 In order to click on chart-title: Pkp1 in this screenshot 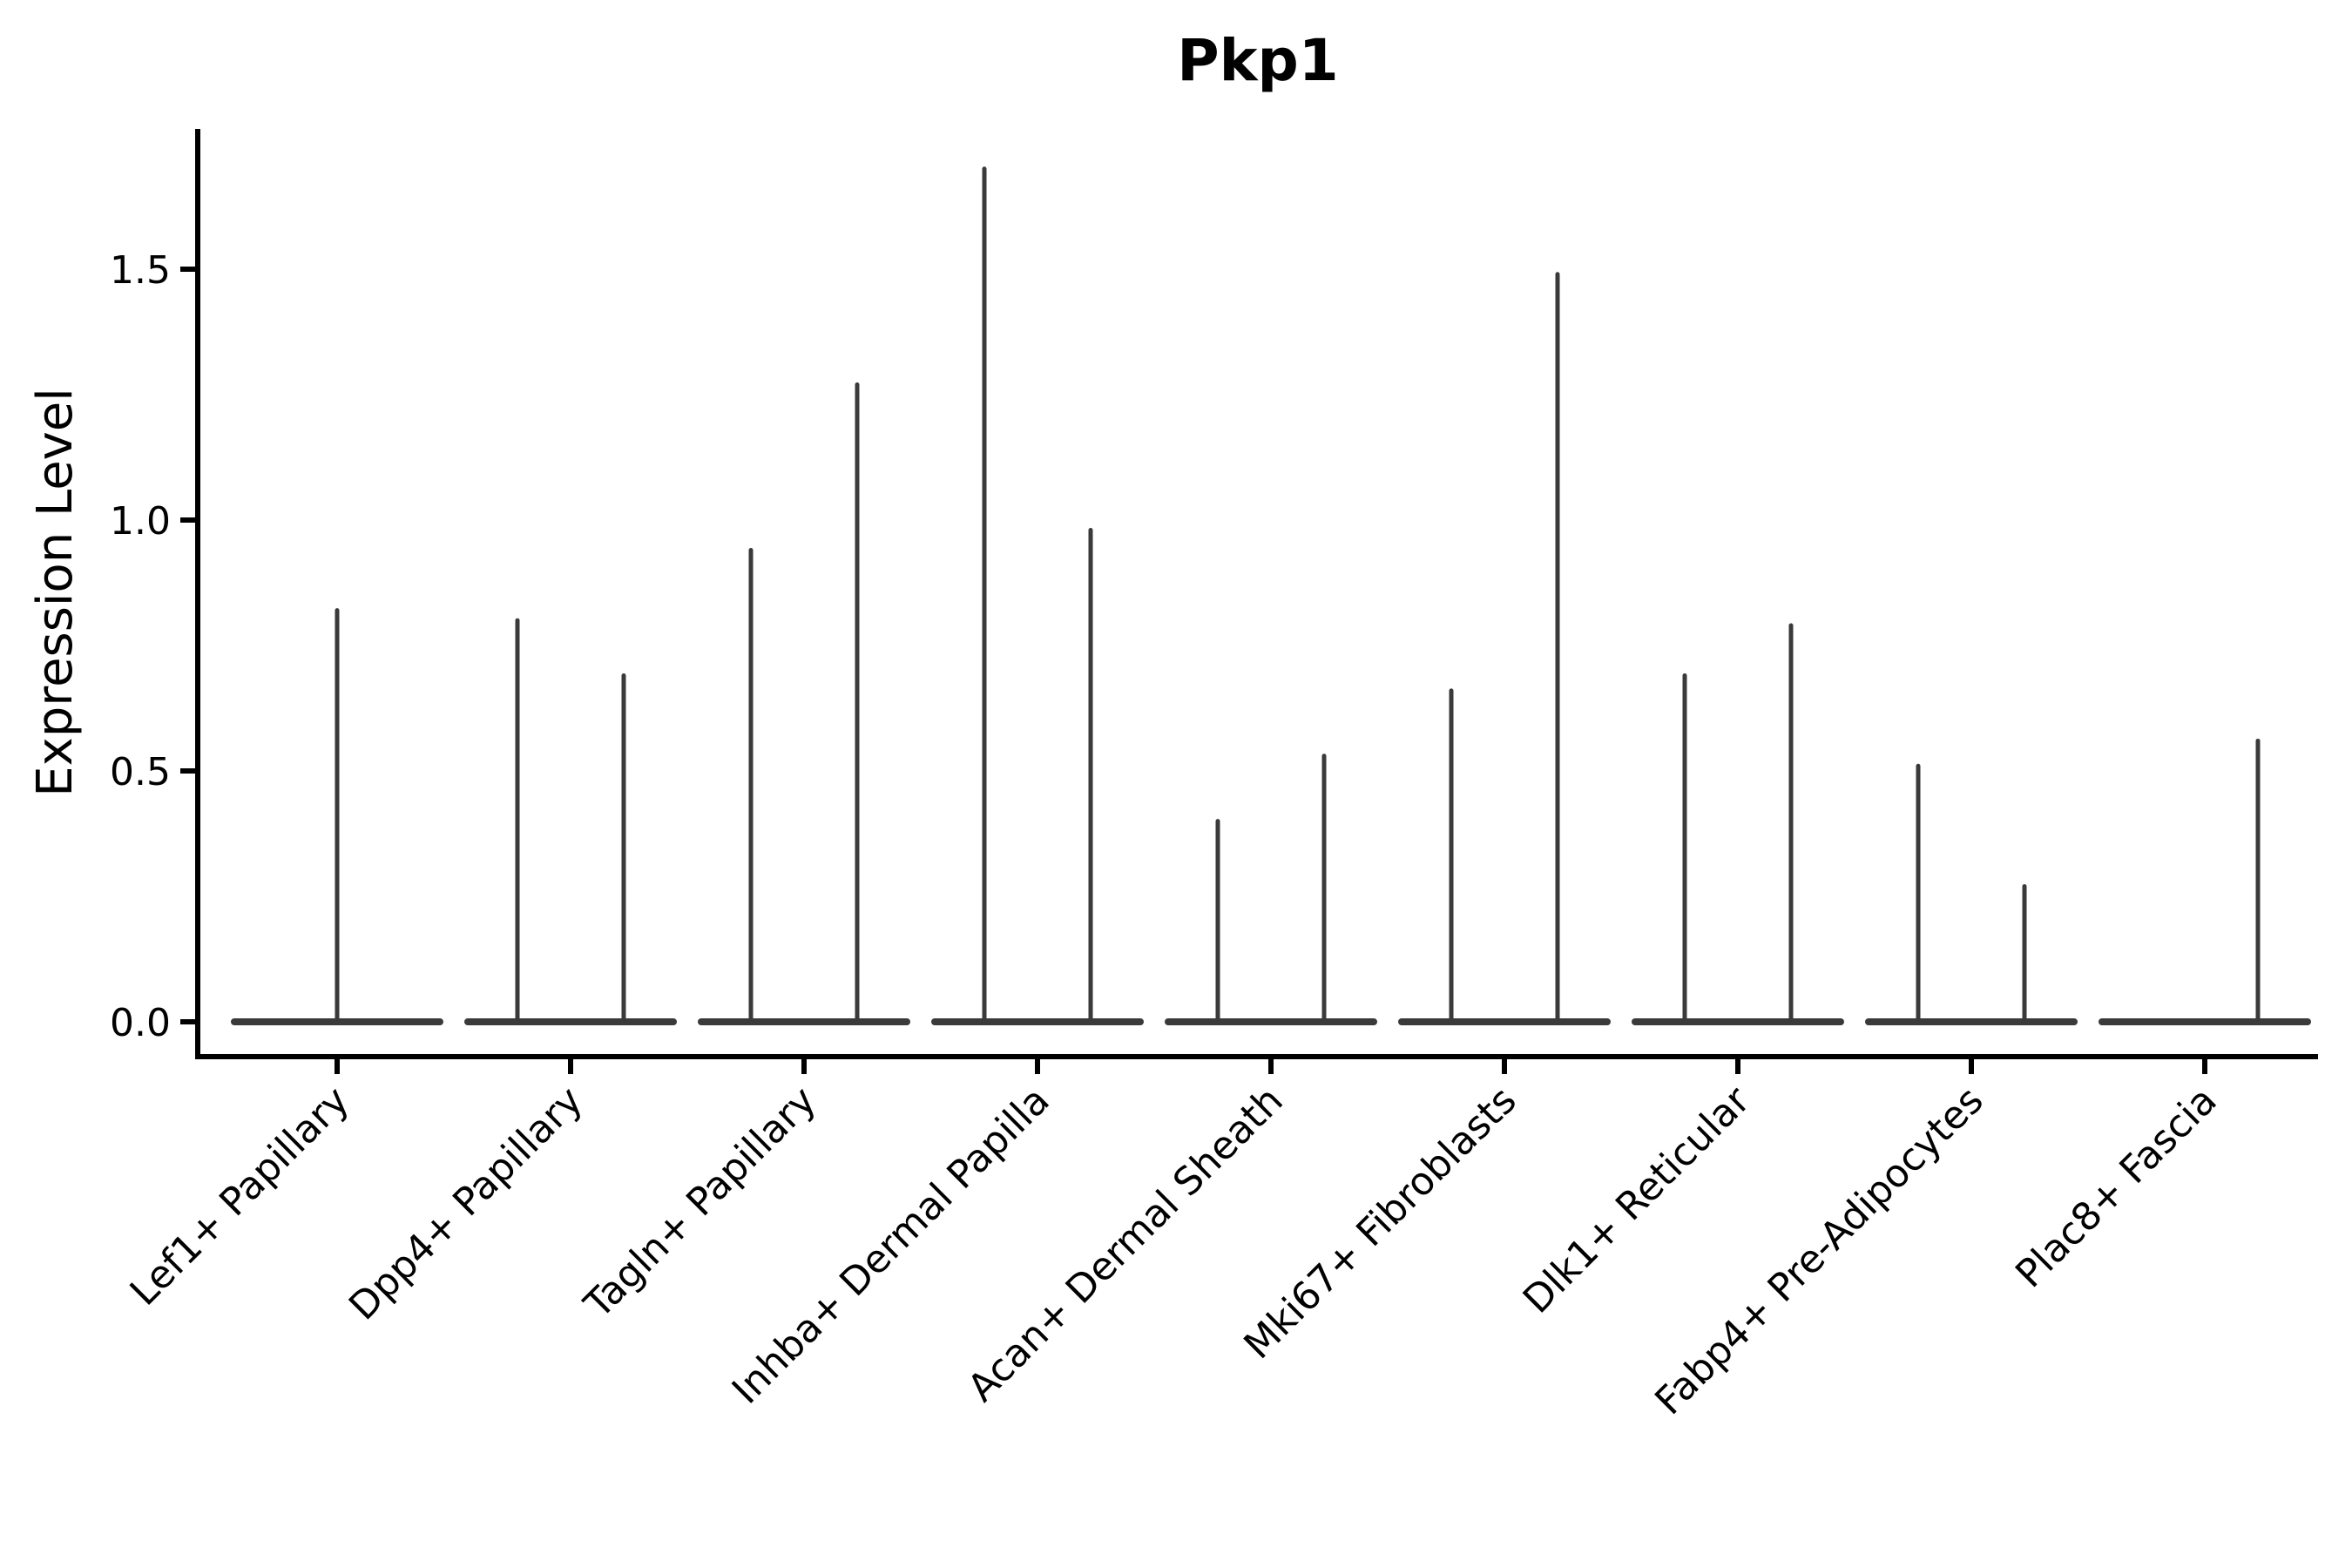, I will do `click(1257, 61)`.